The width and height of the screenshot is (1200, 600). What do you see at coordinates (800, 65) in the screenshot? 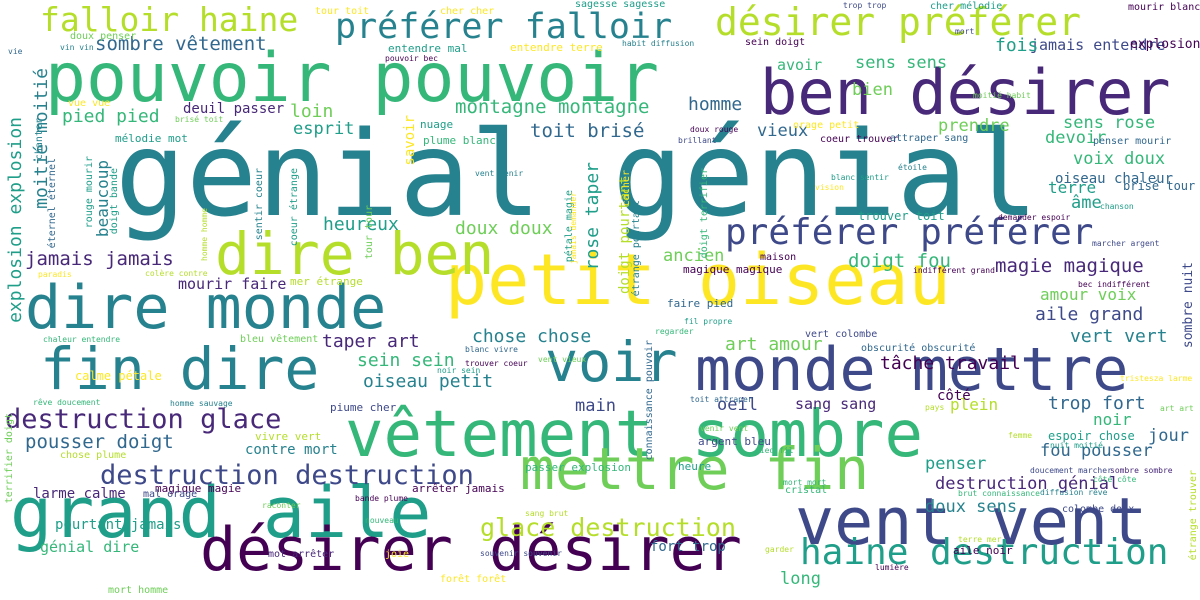
I see `cloud-word: avoir` at bounding box center [800, 65].